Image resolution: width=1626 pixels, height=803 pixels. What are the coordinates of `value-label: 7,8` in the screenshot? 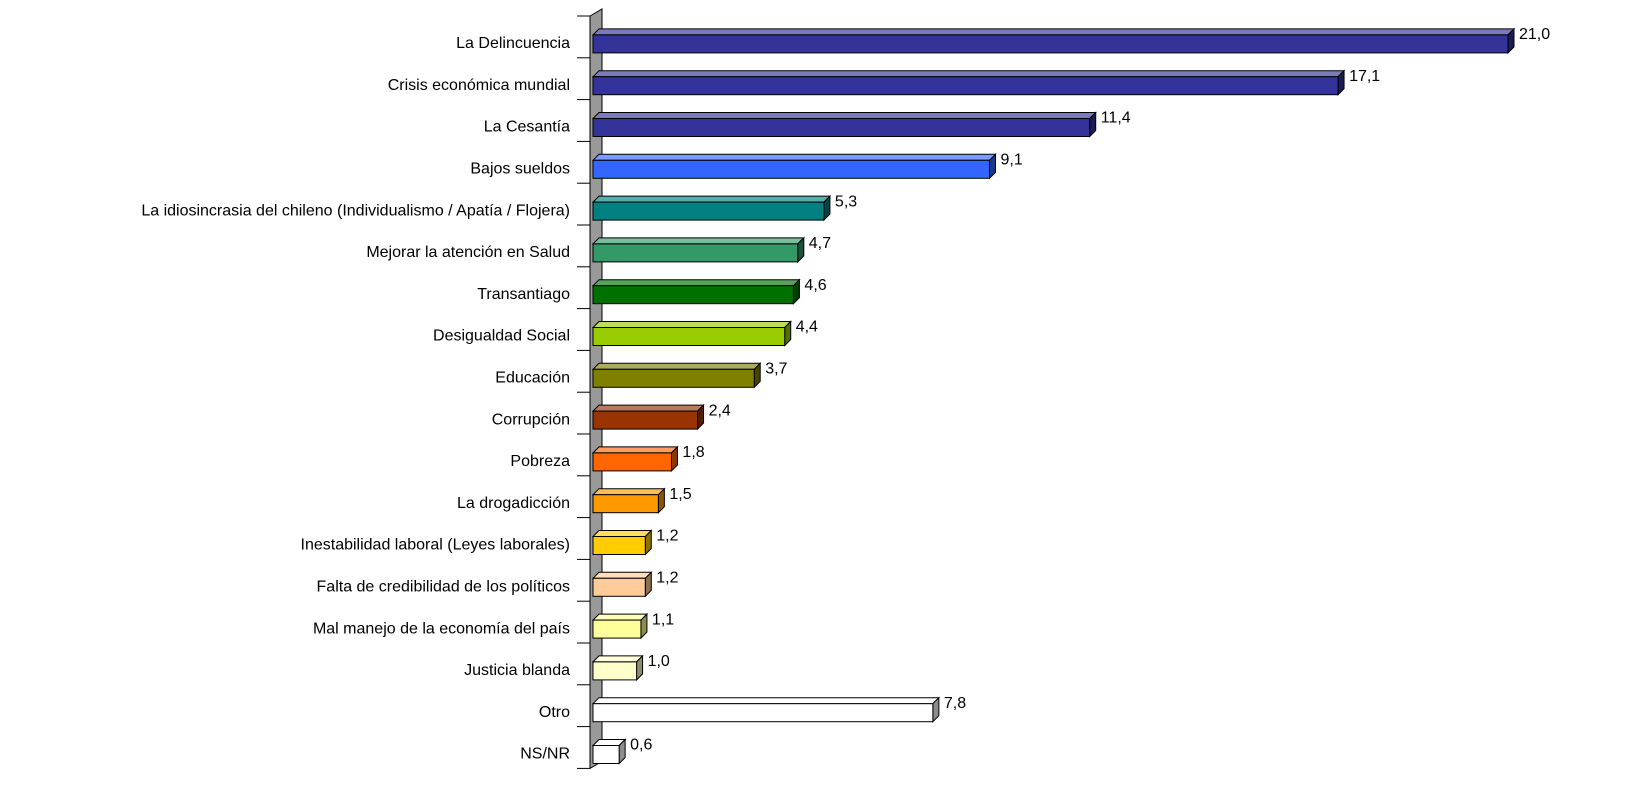 It's located at (955, 703).